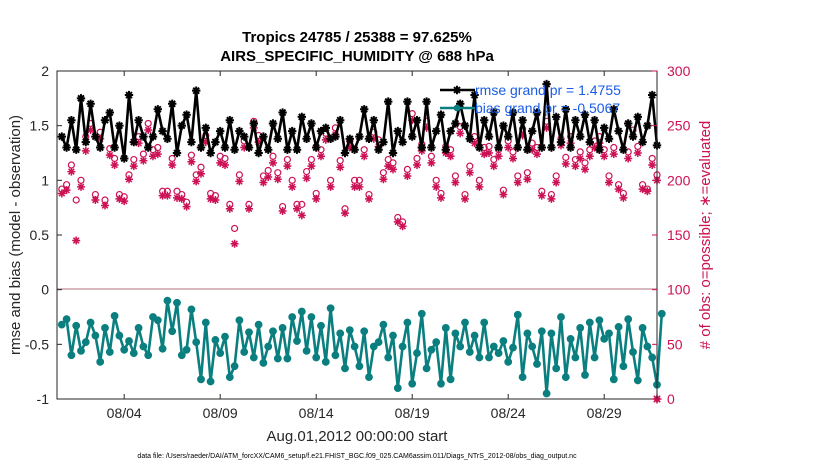 The image size is (830, 475). What do you see at coordinates (37, 344) in the screenshot?
I see `y-left-tick-label: -0.5` at bounding box center [37, 344].